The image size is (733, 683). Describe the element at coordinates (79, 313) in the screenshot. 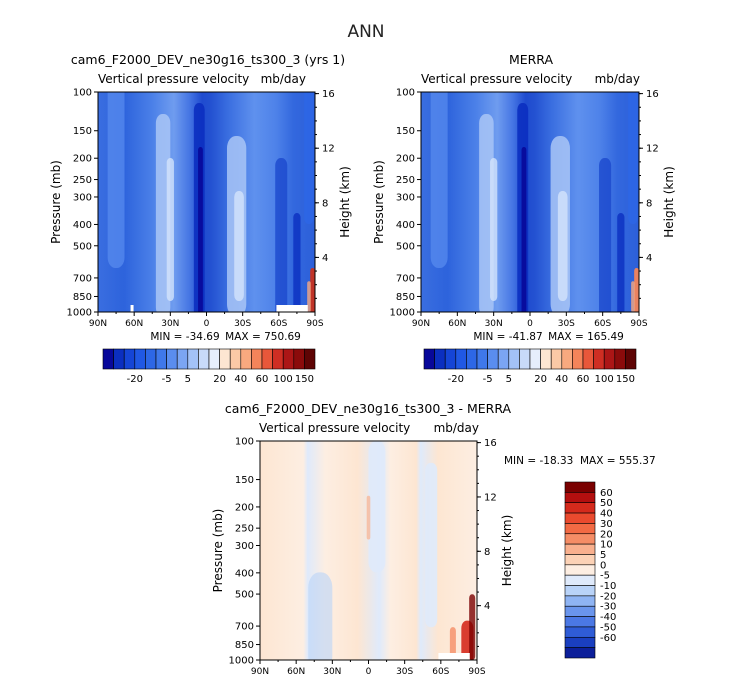

I see `model-y-tick-label: 1000` at that location.